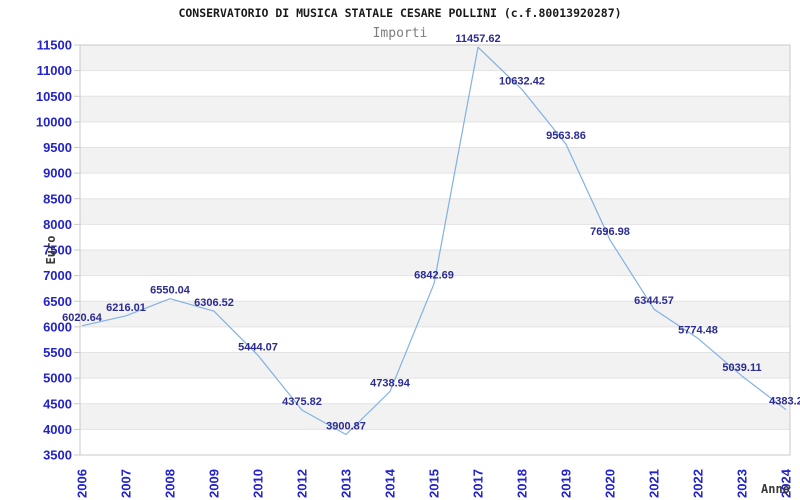 The height and width of the screenshot is (500, 800). I want to click on y-tick-label: 5500, so click(57, 352).